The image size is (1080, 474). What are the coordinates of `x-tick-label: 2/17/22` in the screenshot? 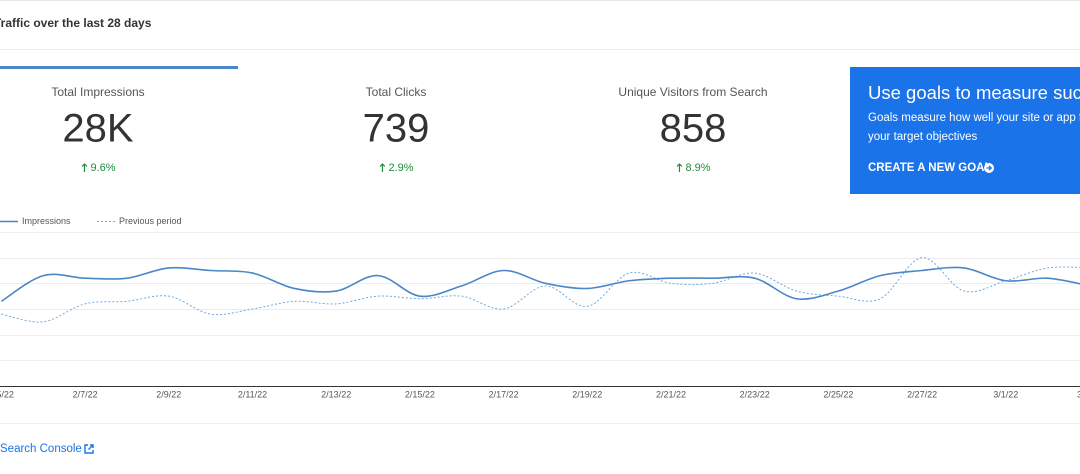 It's located at (504, 394).